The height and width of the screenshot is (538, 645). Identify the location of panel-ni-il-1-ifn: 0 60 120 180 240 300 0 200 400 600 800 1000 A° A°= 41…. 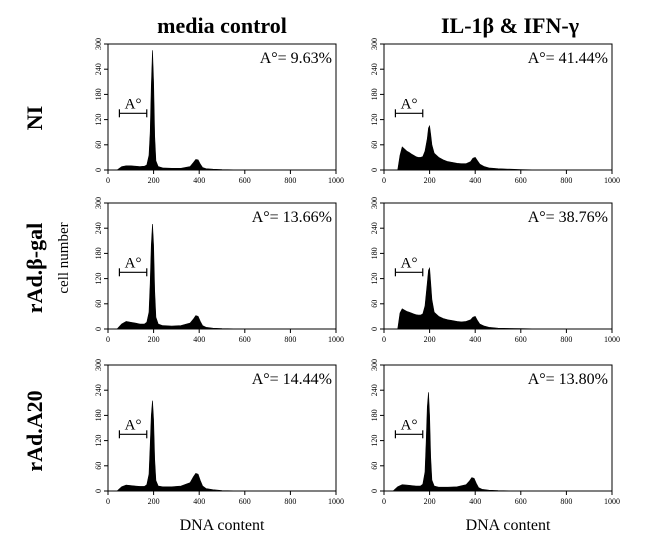
(495, 111).